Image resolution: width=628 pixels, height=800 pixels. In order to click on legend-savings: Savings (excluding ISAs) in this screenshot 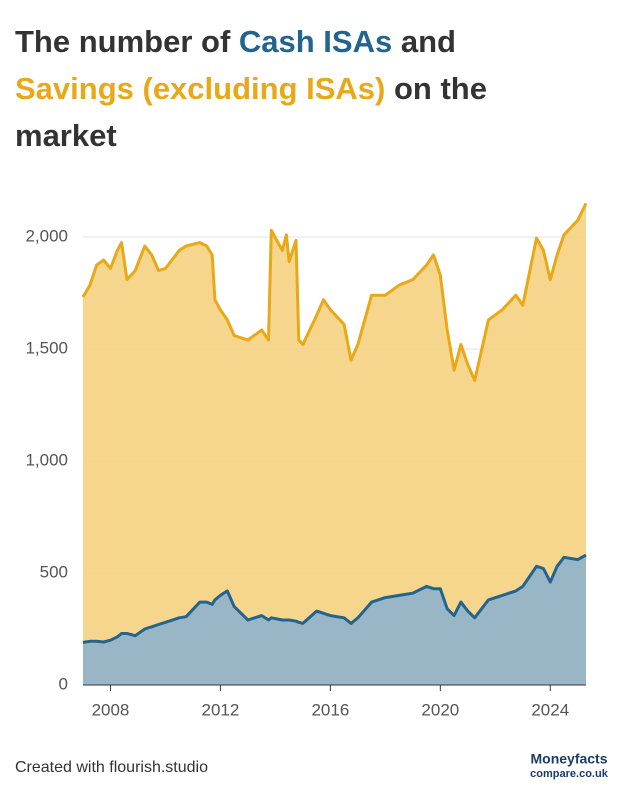, I will do `click(200, 88)`.